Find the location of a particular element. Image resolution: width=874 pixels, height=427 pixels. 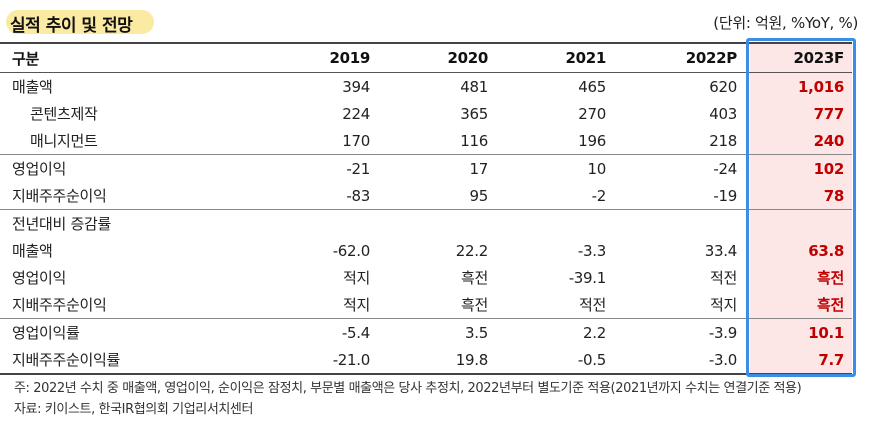

header-2023f: 2023F is located at coordinates (798, 57).